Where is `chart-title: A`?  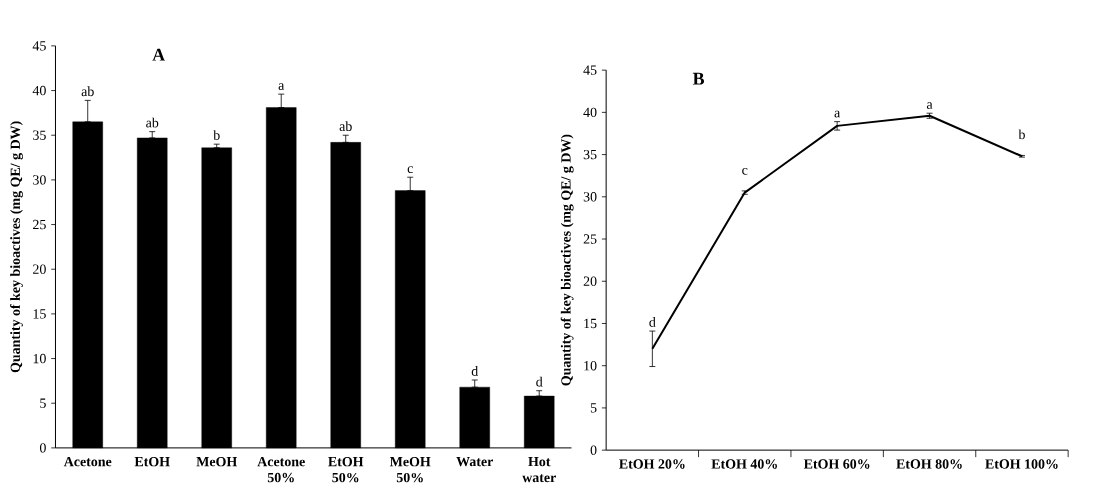 chart-title: A is located at coordinates (159, 54).